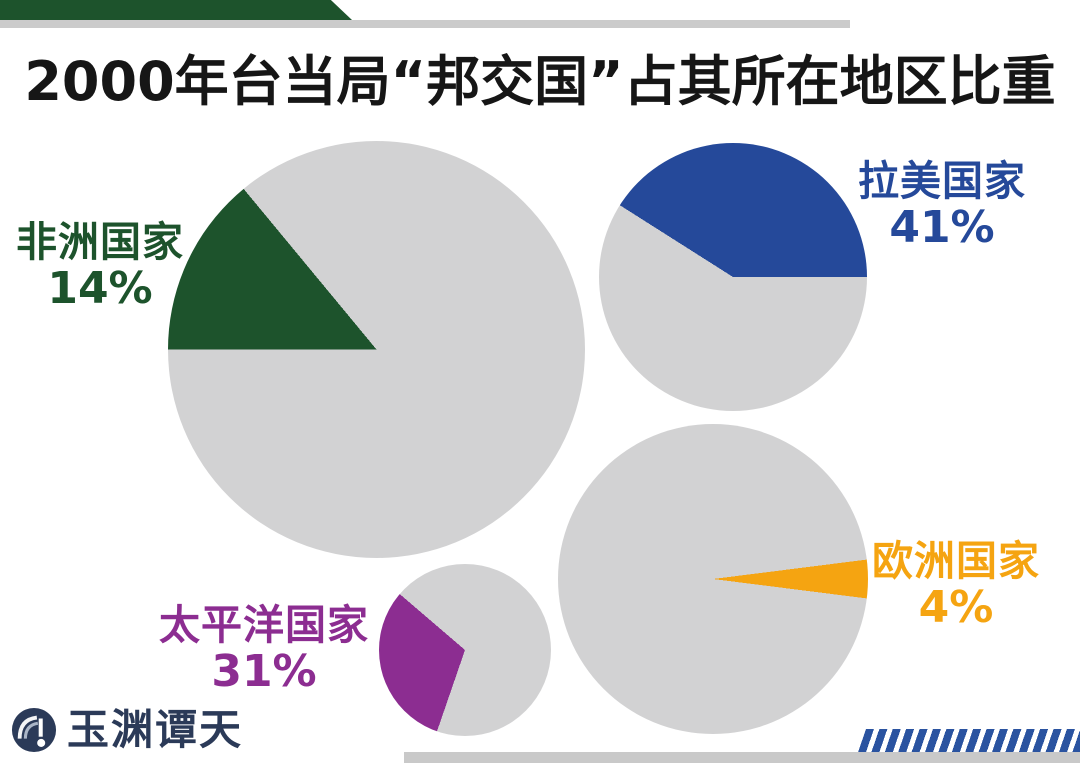  What do you see at coordinates (942, 227) in the screenshot?
I see `label-latin-america-percent: 41%` at bounding box center [942, 227].